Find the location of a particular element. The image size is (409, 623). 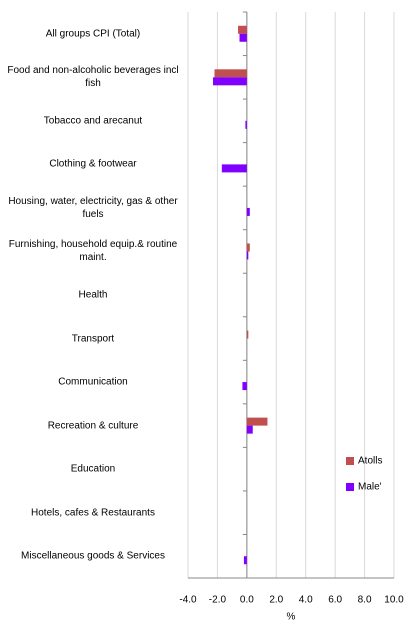

y-tick-label: Transport is located at coordinates (93, 339).